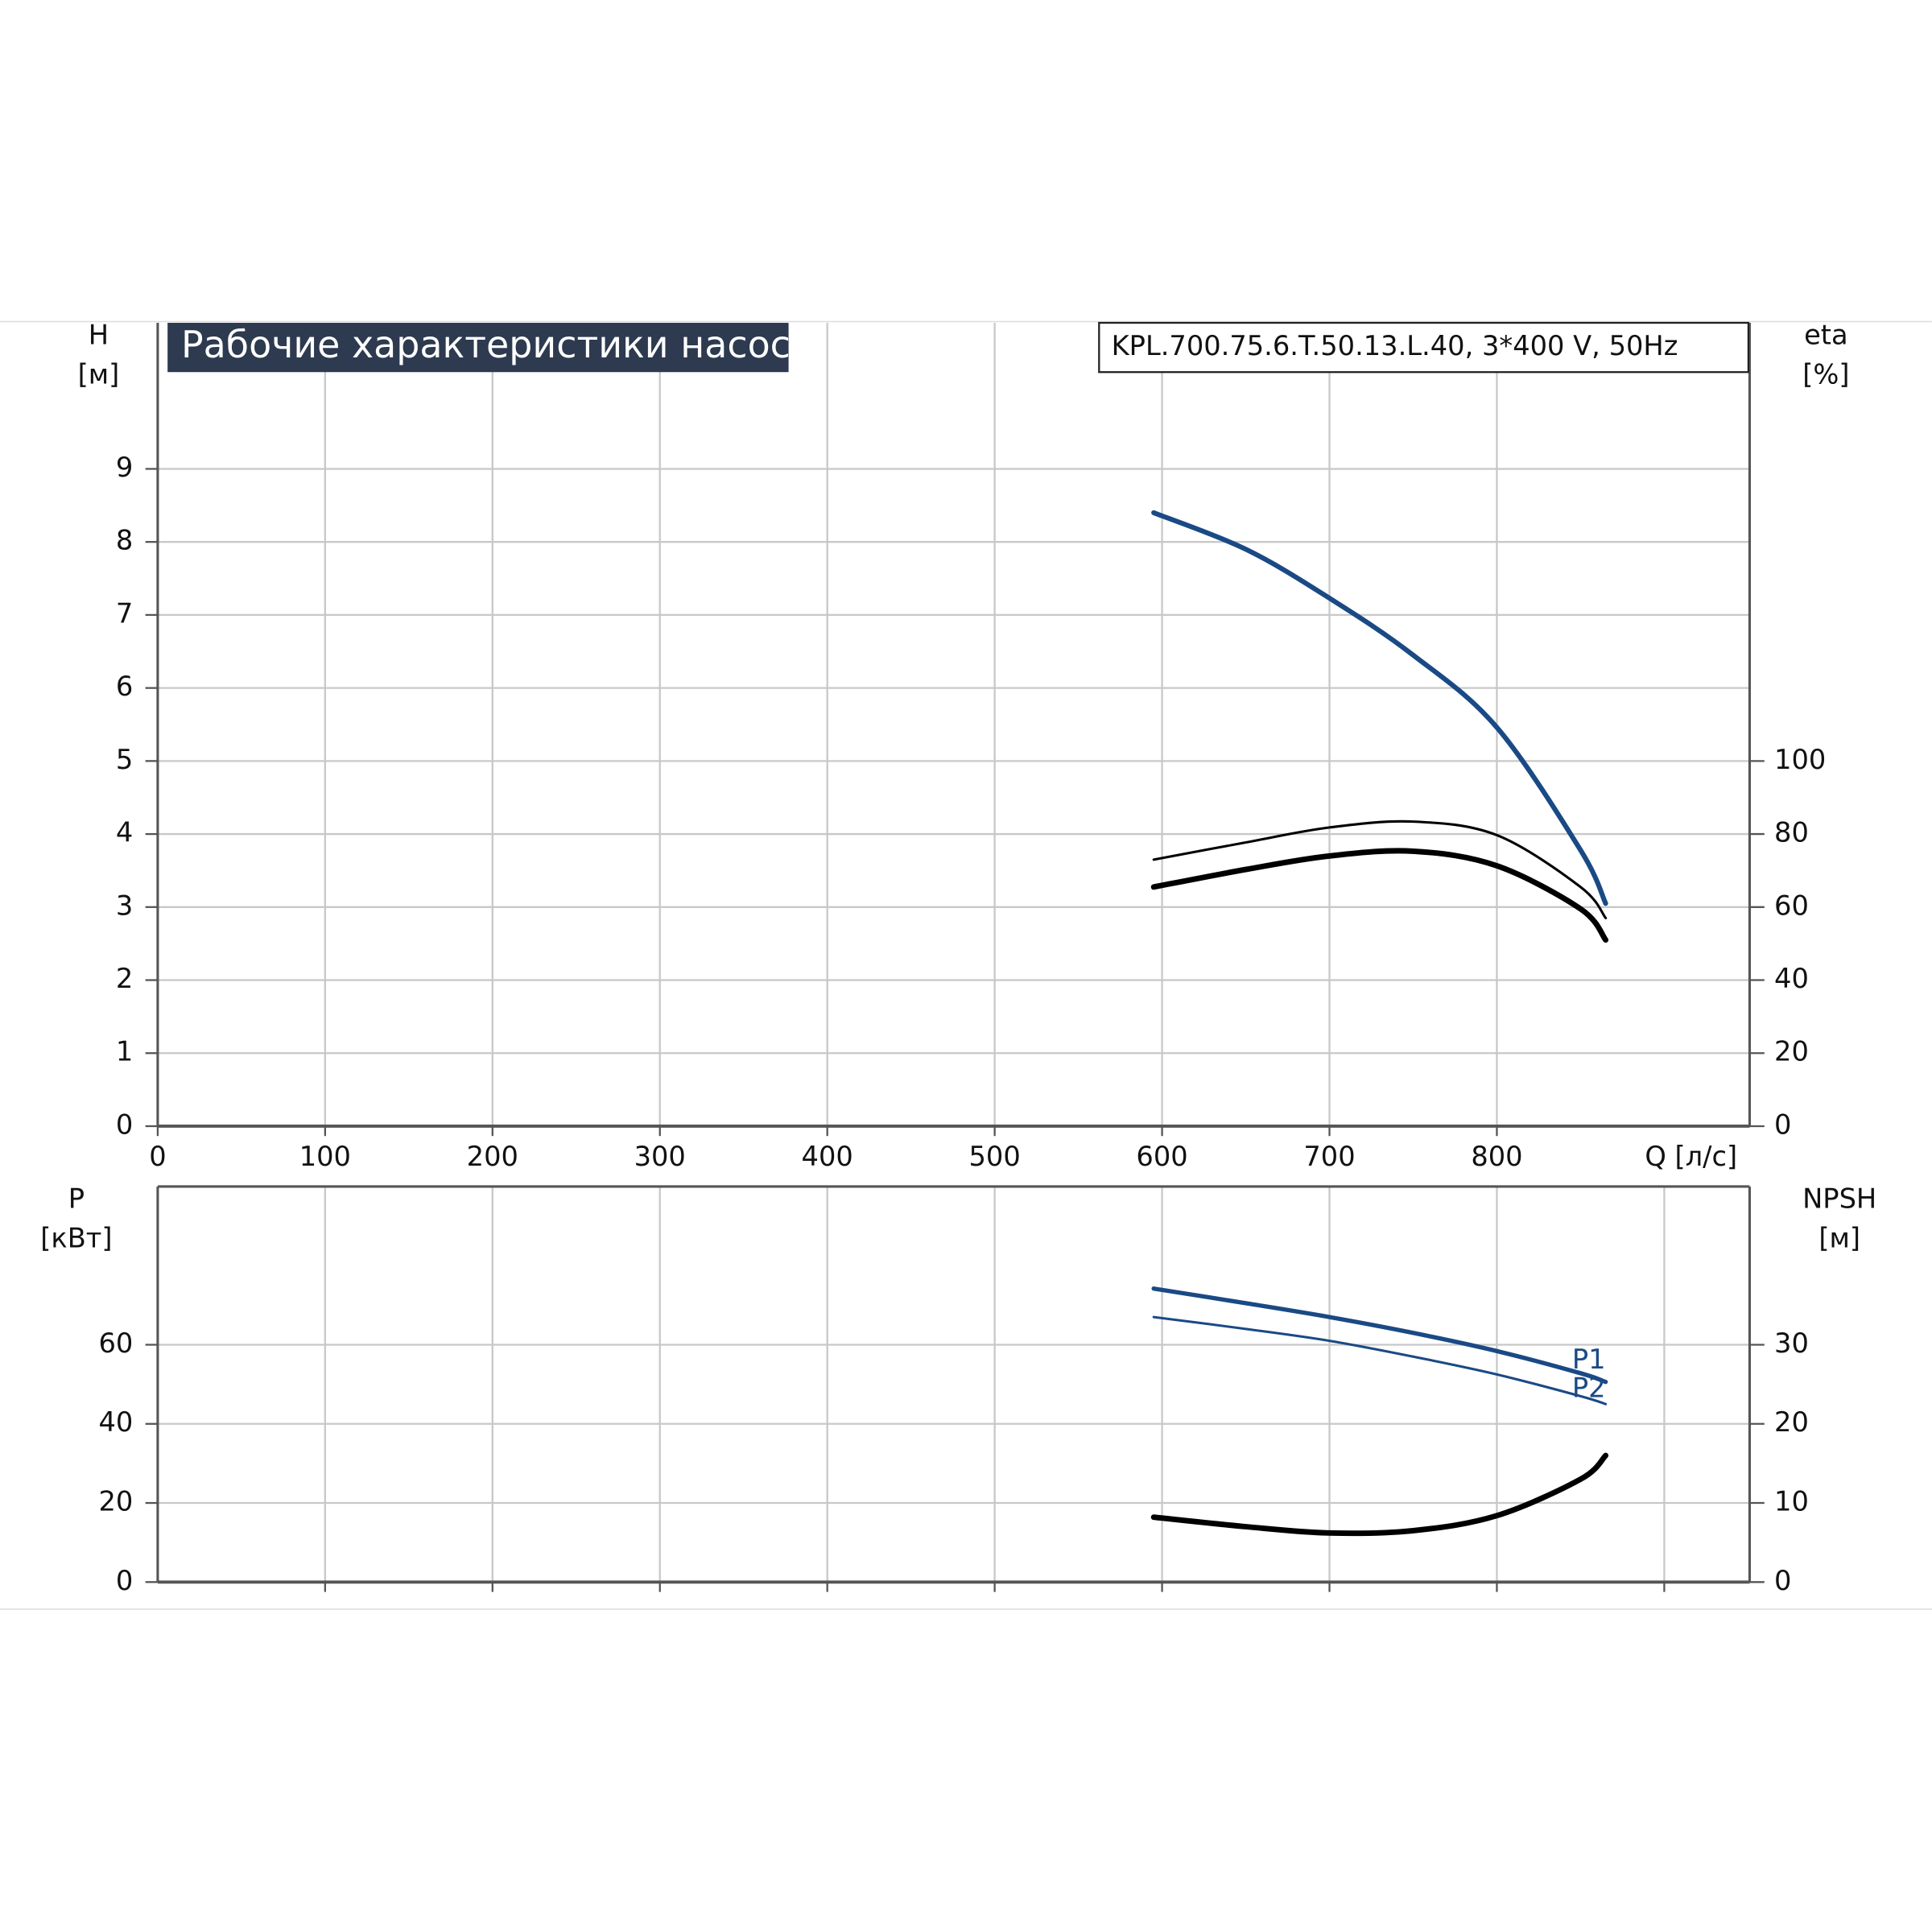 The width and height of the screenshot is (1932, 1932). What do you see at coordinates (99, 334) in the screenshot?
I see `y-axis-label: H` at bounding box center [99, 334].